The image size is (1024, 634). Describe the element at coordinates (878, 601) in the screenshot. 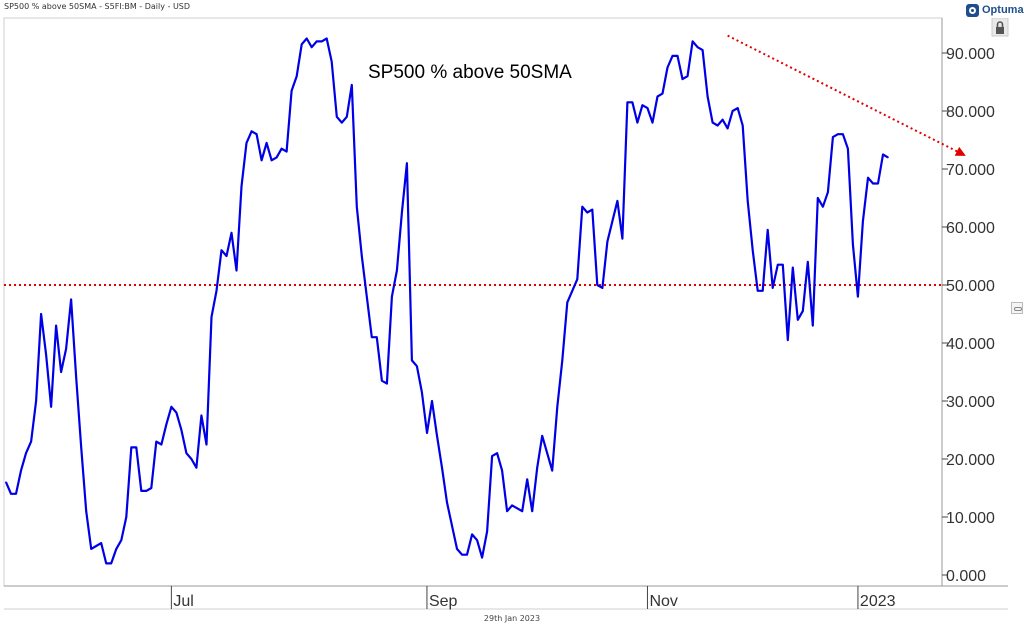

I see `x-tick-label: 2023` at that location.